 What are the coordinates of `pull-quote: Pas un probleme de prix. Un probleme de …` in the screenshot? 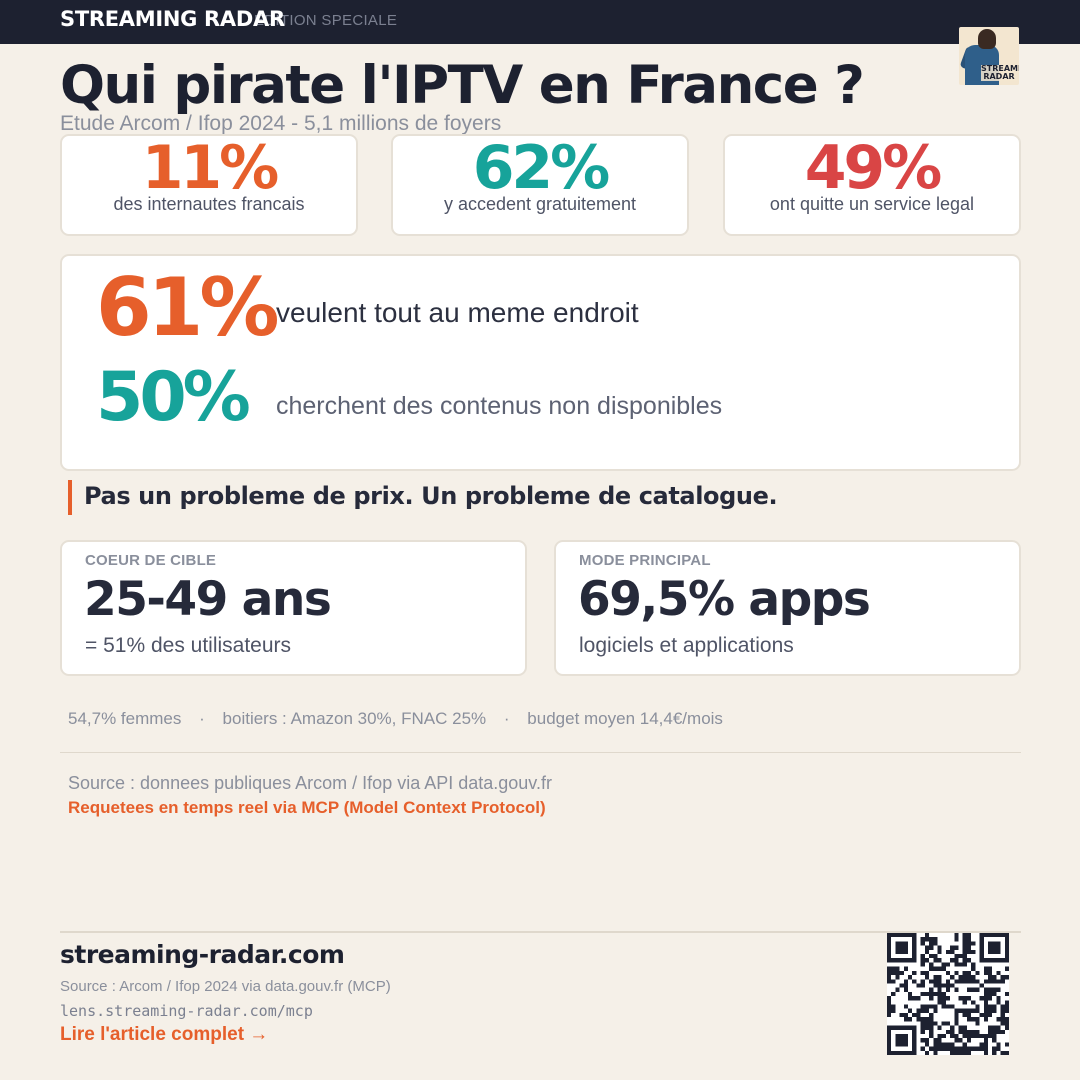 It's located at (431, 496).